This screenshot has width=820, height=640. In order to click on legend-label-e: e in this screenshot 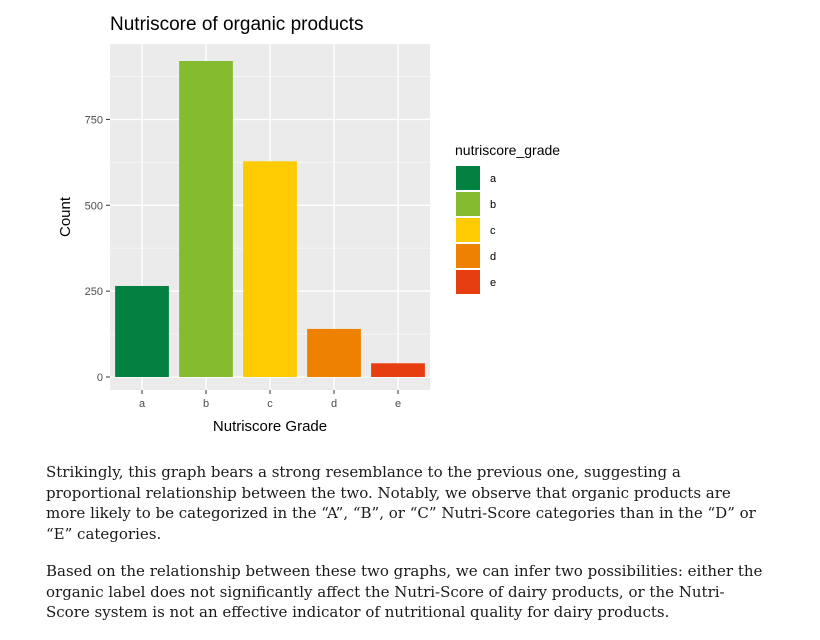, I will do `click(493, 283)`.